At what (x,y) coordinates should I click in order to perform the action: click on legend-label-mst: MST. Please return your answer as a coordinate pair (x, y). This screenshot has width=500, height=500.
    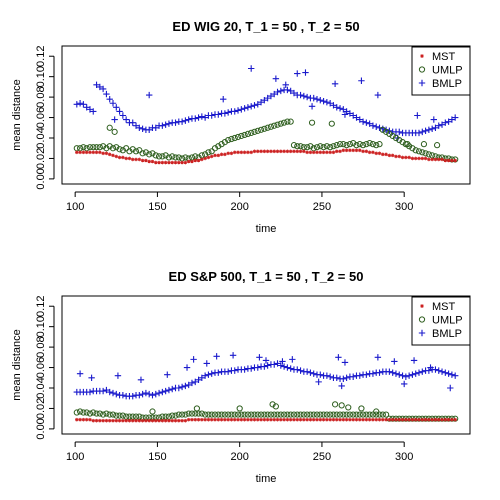
    Looking at the image, I should click on (444, 57).